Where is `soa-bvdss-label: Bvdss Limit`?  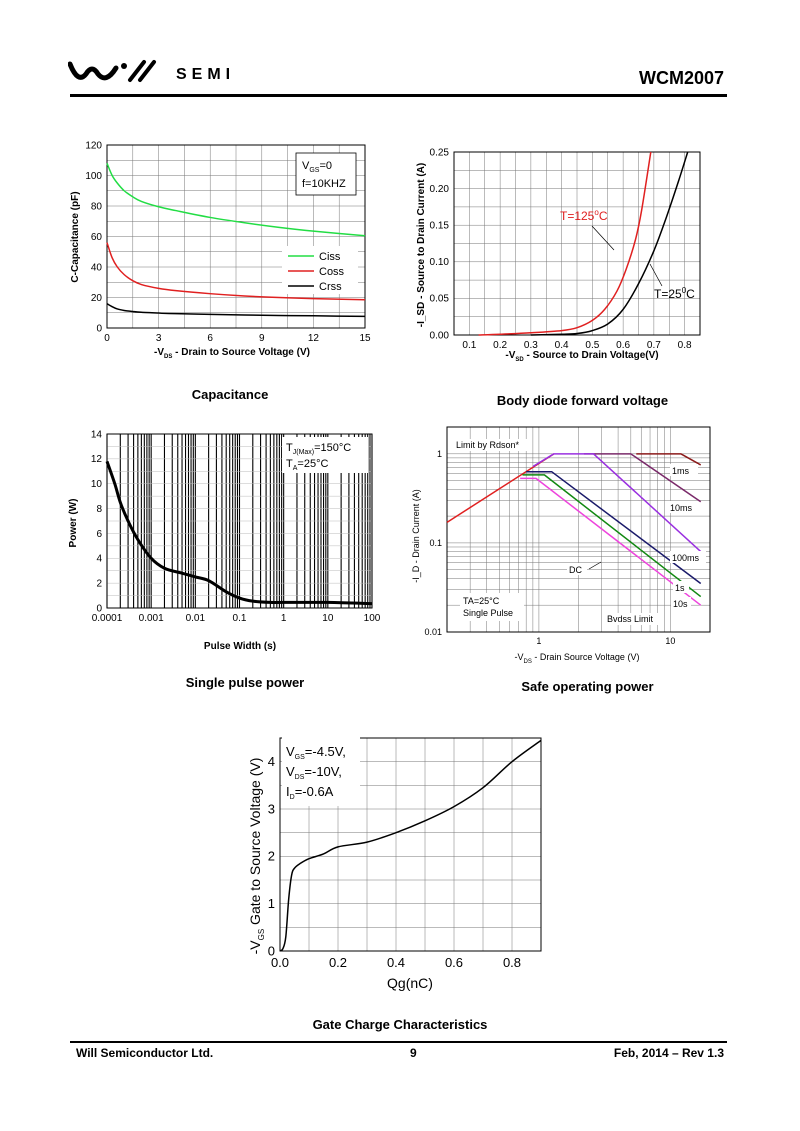
soa-bvdss-label: Bvdss Limit is located at coordinates (630, 619).